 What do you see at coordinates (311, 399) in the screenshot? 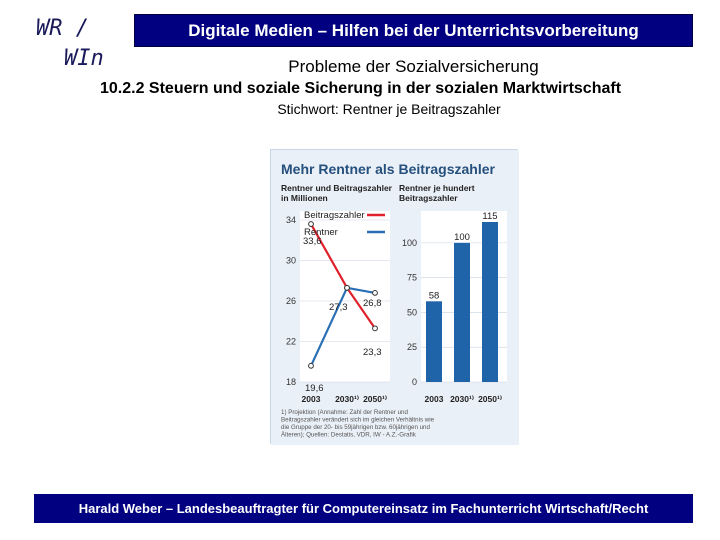
I see `line-x-tick-label: 2003` at bounding box center [311, 399].